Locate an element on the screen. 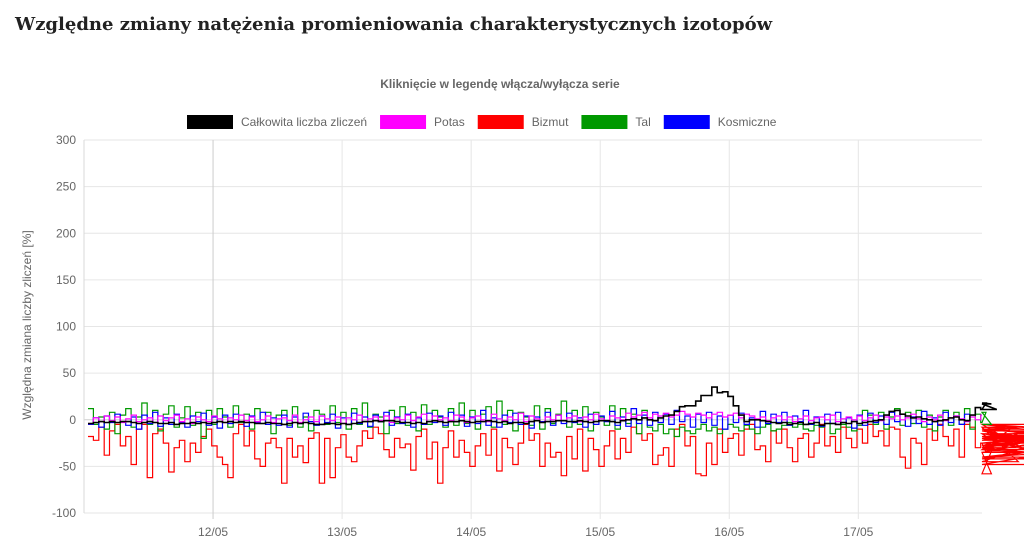 The width and height of the screenshot is (1024, 558). legend-label: Potas is located at coordinates (449, 122).